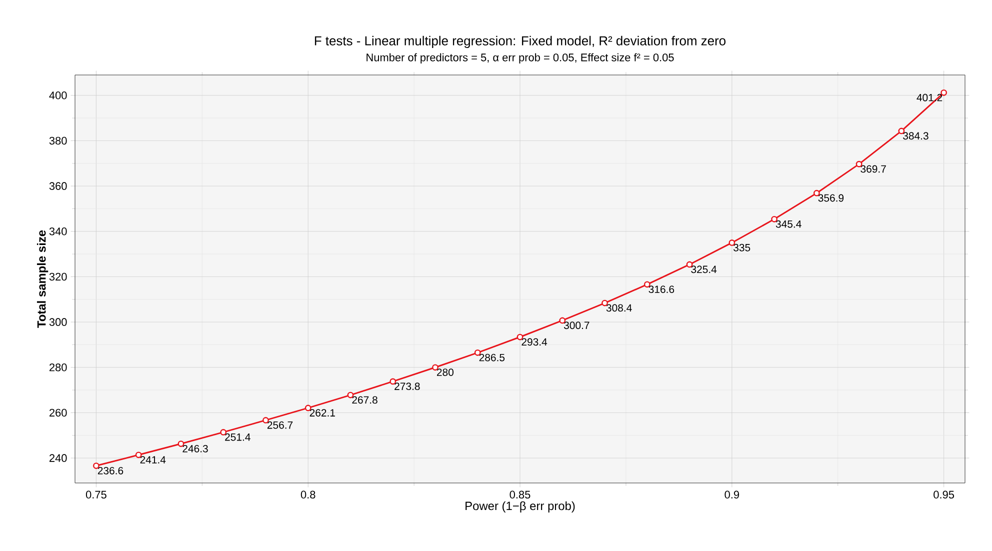 The width and height of the screenshot is (992, 551). Describe the element at coordinates (58, 276) in the screenshot. I see `y-tick-label: 320` at that location.